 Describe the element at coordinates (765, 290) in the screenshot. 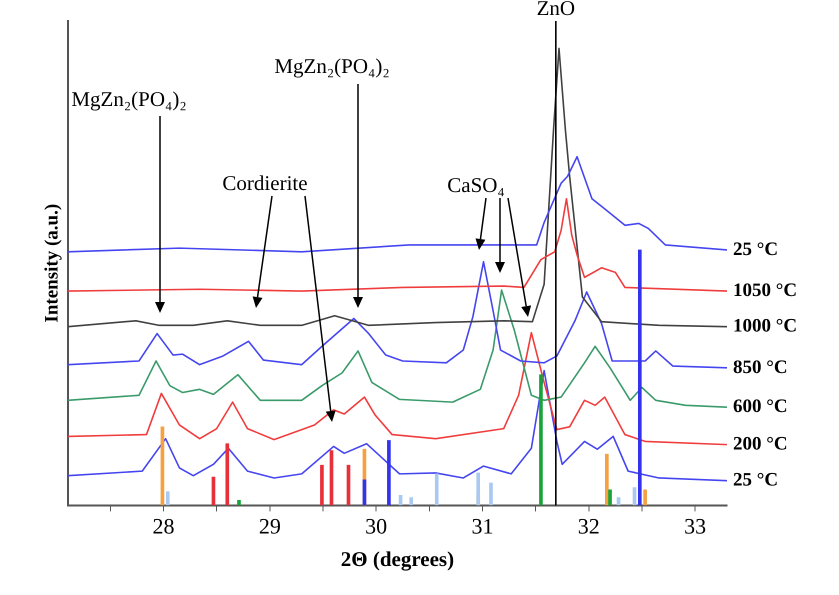

I see `series-label: 1050 °C` at that location.